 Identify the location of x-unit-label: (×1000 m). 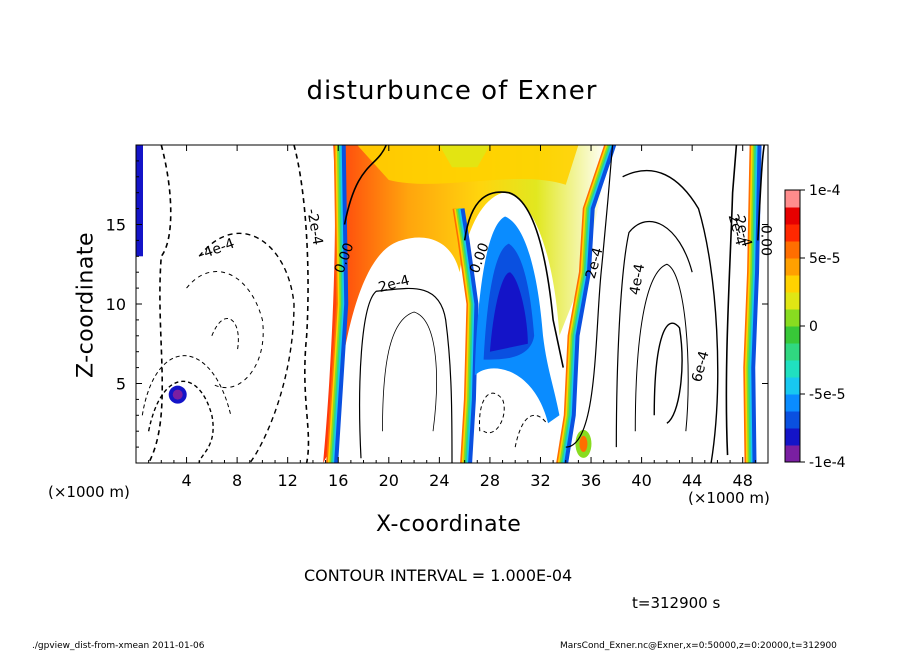
(729, 498).